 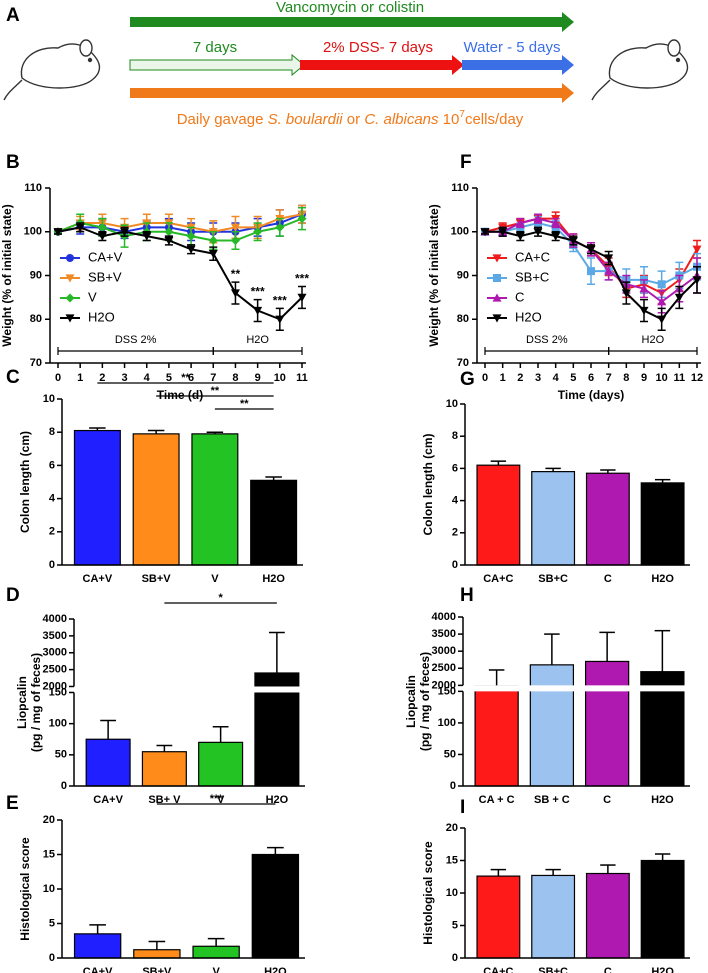 What do you see at coordinates (58, 692) in the screenshot?
I see `y-tick-label: 150` at bounding box center [58, 692].